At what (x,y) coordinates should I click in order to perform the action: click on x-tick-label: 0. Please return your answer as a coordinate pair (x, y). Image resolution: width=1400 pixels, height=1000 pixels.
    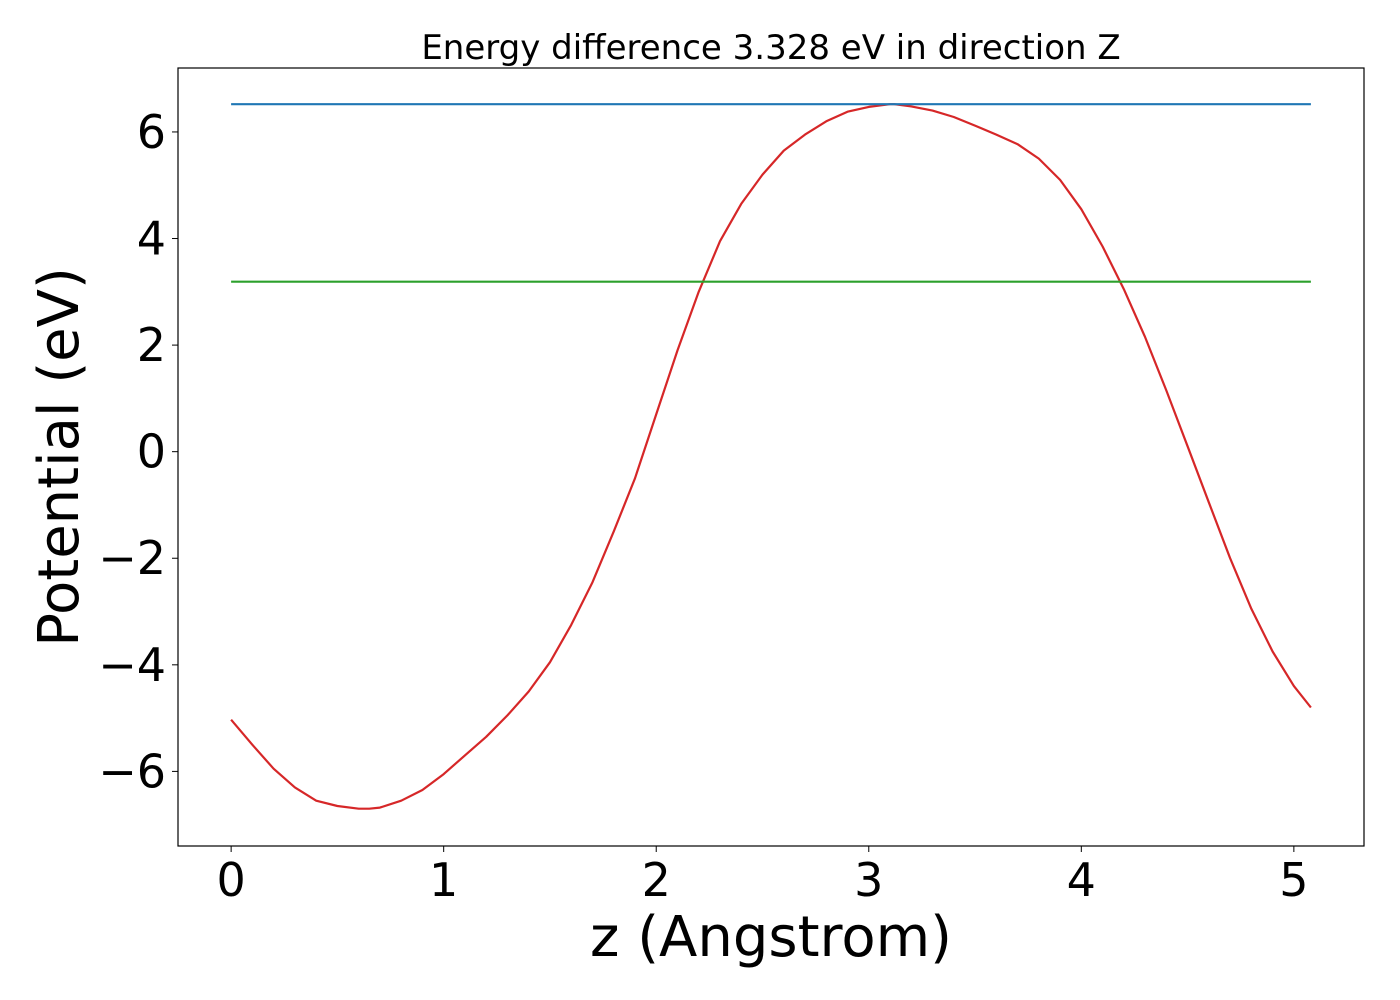
    Looking at the image, I should click on (230, 880).